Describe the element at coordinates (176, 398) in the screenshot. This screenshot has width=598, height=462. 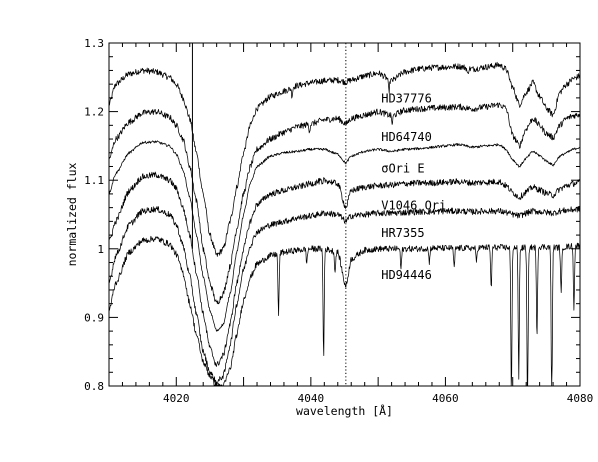
I see `x-tick-label: 4020` at that location.